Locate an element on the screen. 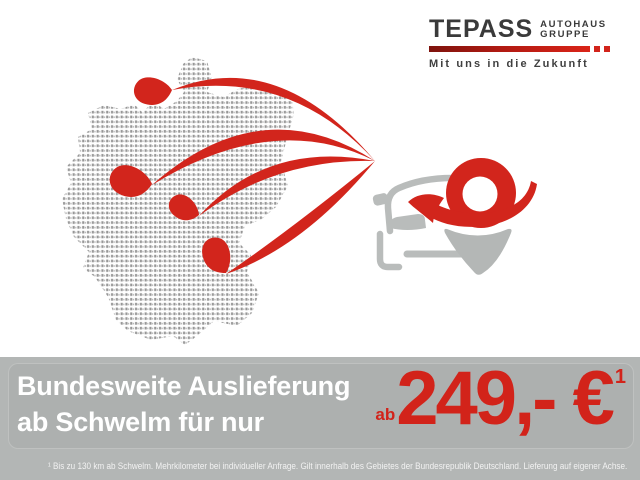 The height and width of the screenshot is (480, 640). logo-suffix-line1: AUTOHAUS is located at coordinates (573, 24).